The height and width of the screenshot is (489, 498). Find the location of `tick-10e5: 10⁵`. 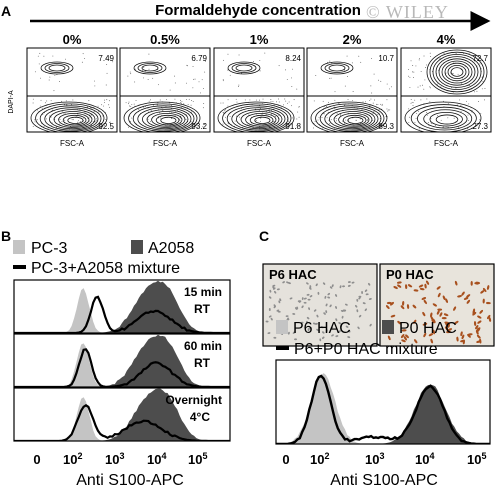

tick-10e5: 10⁵ is located at coordinates (197, 459).